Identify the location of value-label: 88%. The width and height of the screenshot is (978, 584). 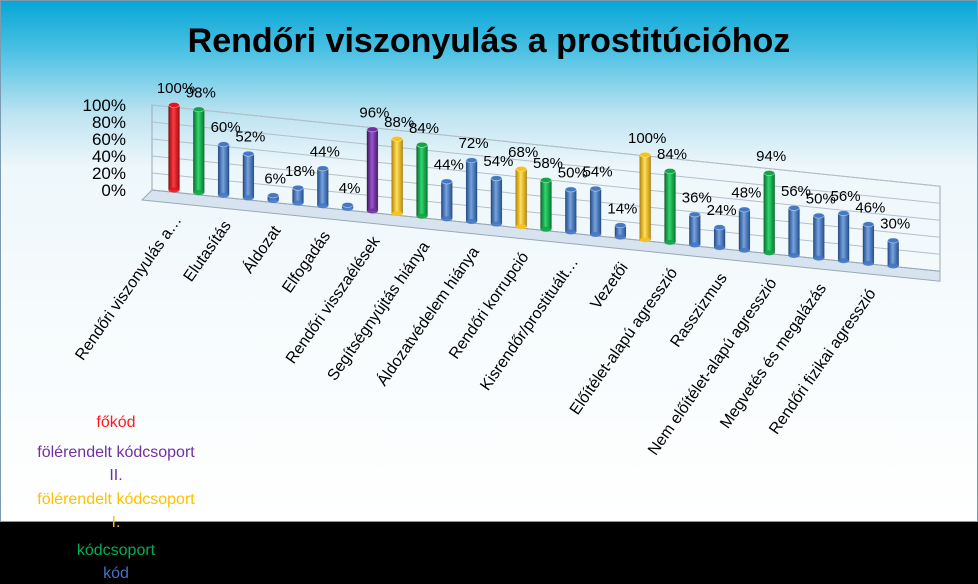
(399, 122).